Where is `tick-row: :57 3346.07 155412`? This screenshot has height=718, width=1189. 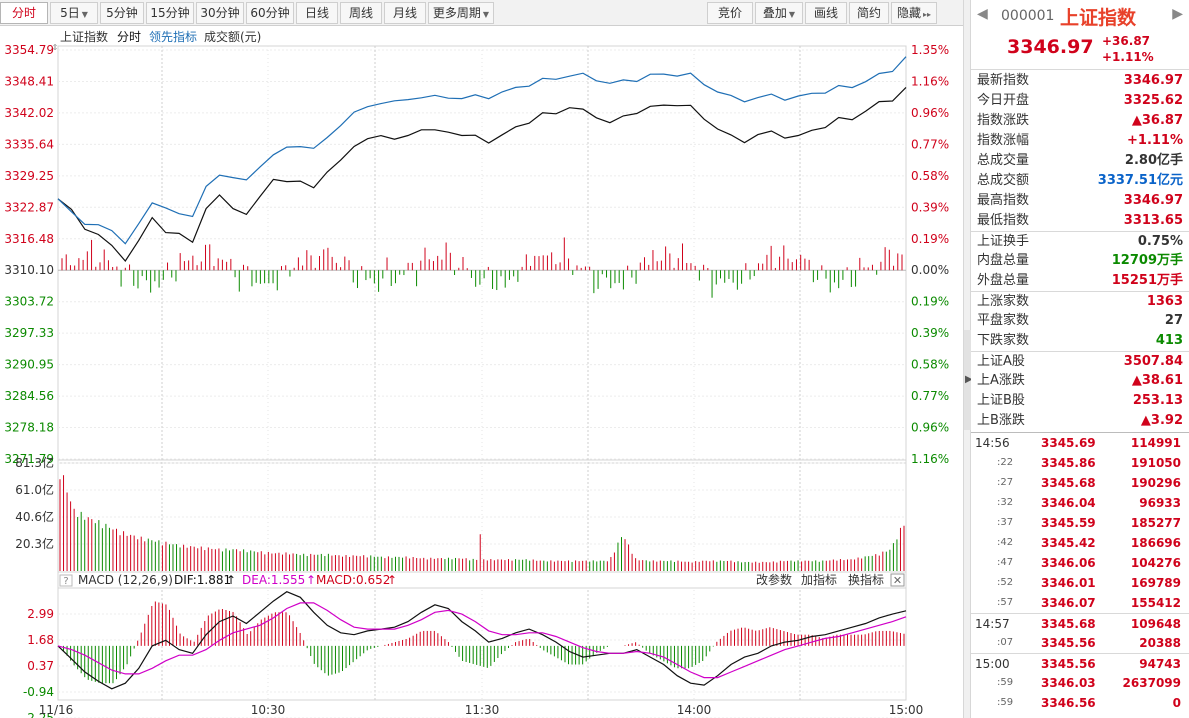 tick-row: :57 3346.07 155412 is located at coordinates (1080, 603).